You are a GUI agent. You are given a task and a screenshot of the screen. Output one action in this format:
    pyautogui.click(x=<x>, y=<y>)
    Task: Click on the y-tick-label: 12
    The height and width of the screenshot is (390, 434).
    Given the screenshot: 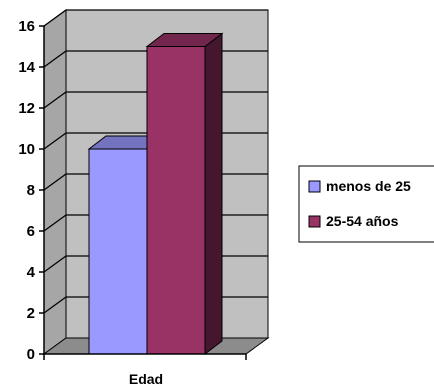 What is the action you would take?
    pyautogui.click(x=26, y=108)
    